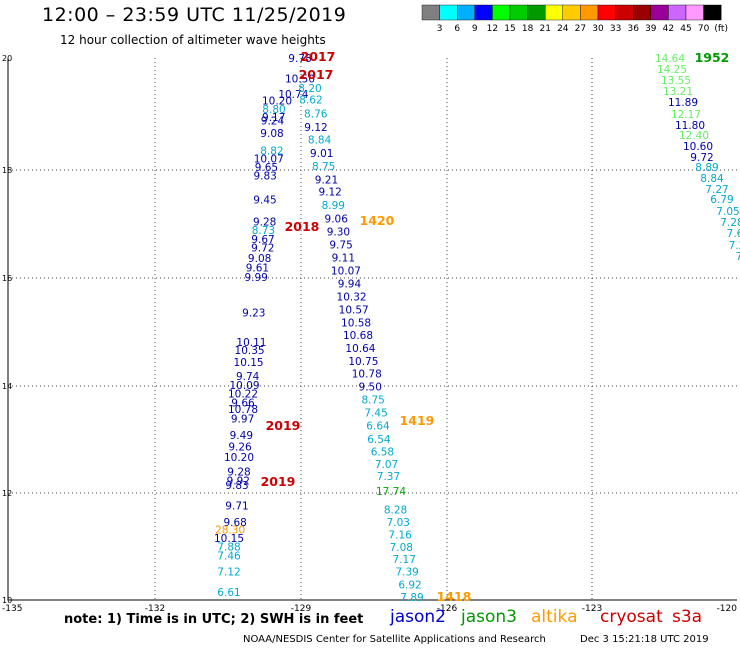  What do you see at coordinates (155, 609) in the screenshot?
I see `x-tick-label: -132` at bounding box center [155, 609].